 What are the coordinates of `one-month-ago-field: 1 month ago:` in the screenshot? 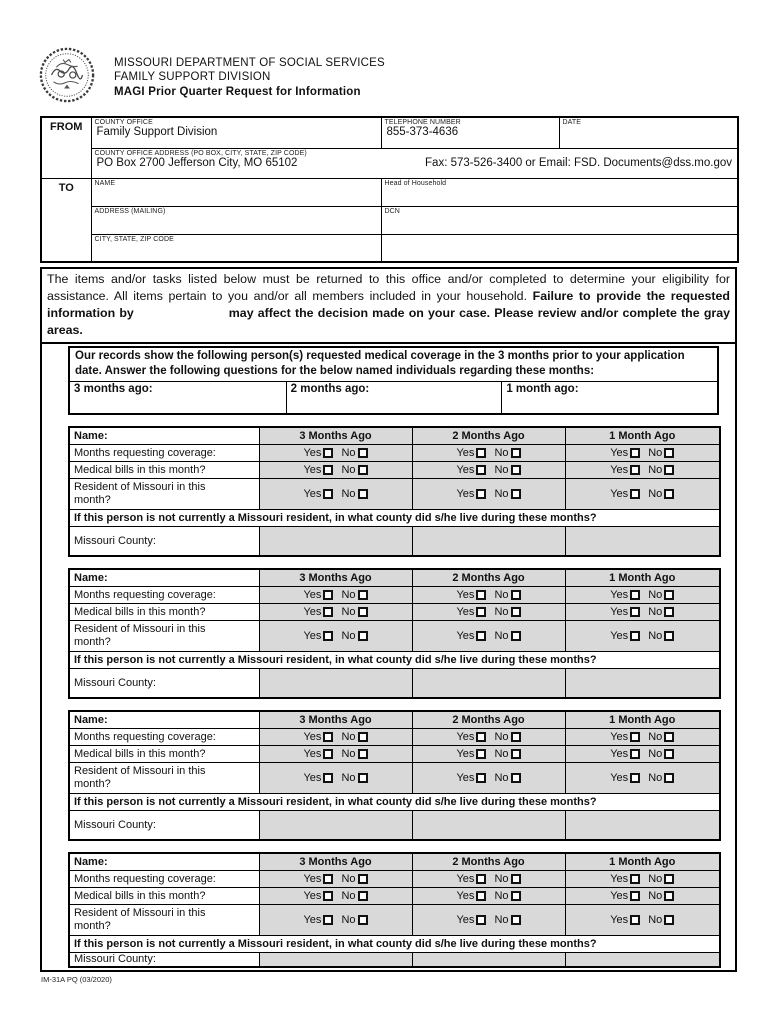 It's located at (609, 397).